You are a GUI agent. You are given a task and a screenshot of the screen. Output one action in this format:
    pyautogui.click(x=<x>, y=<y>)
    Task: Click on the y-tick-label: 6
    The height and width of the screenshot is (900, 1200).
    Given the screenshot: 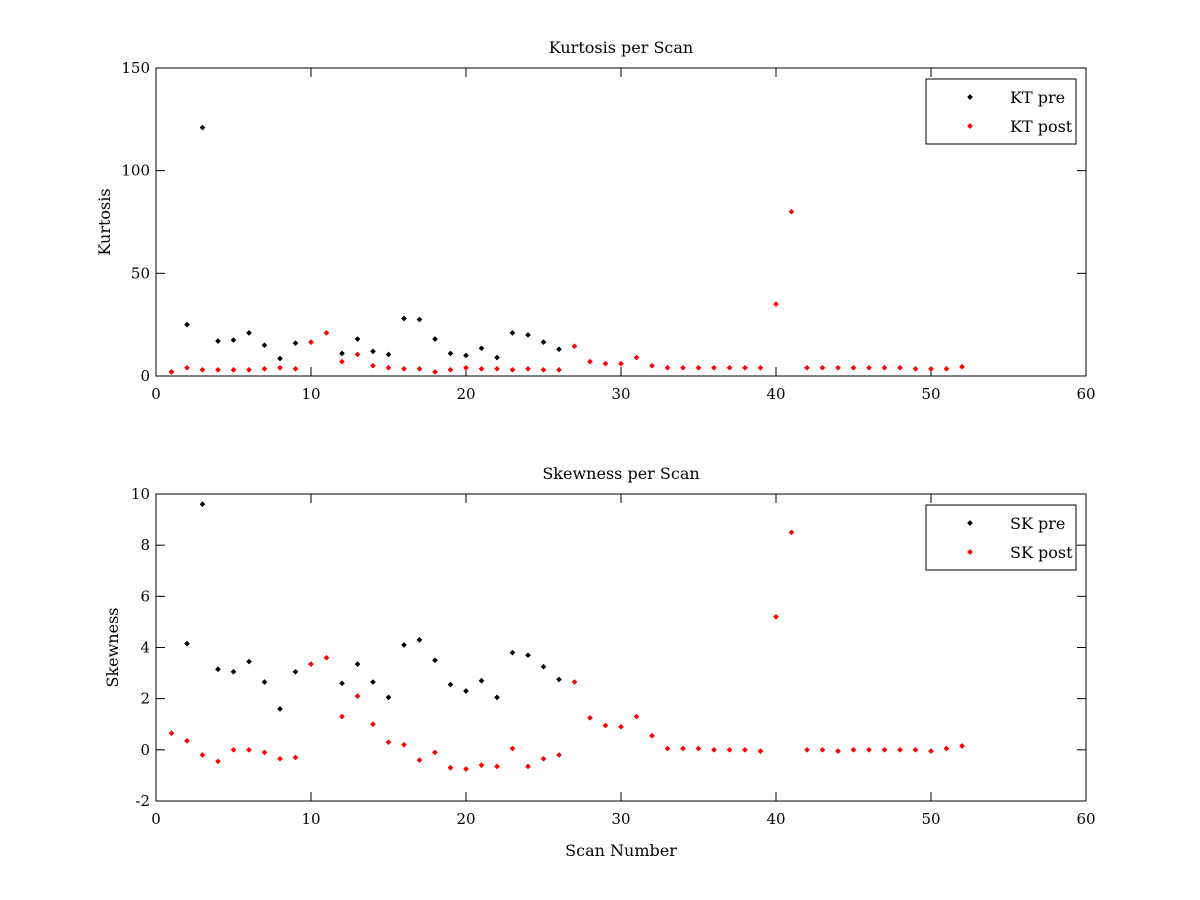 What is the action you would take?
    pyautogui.click(x=145, y=596)
    